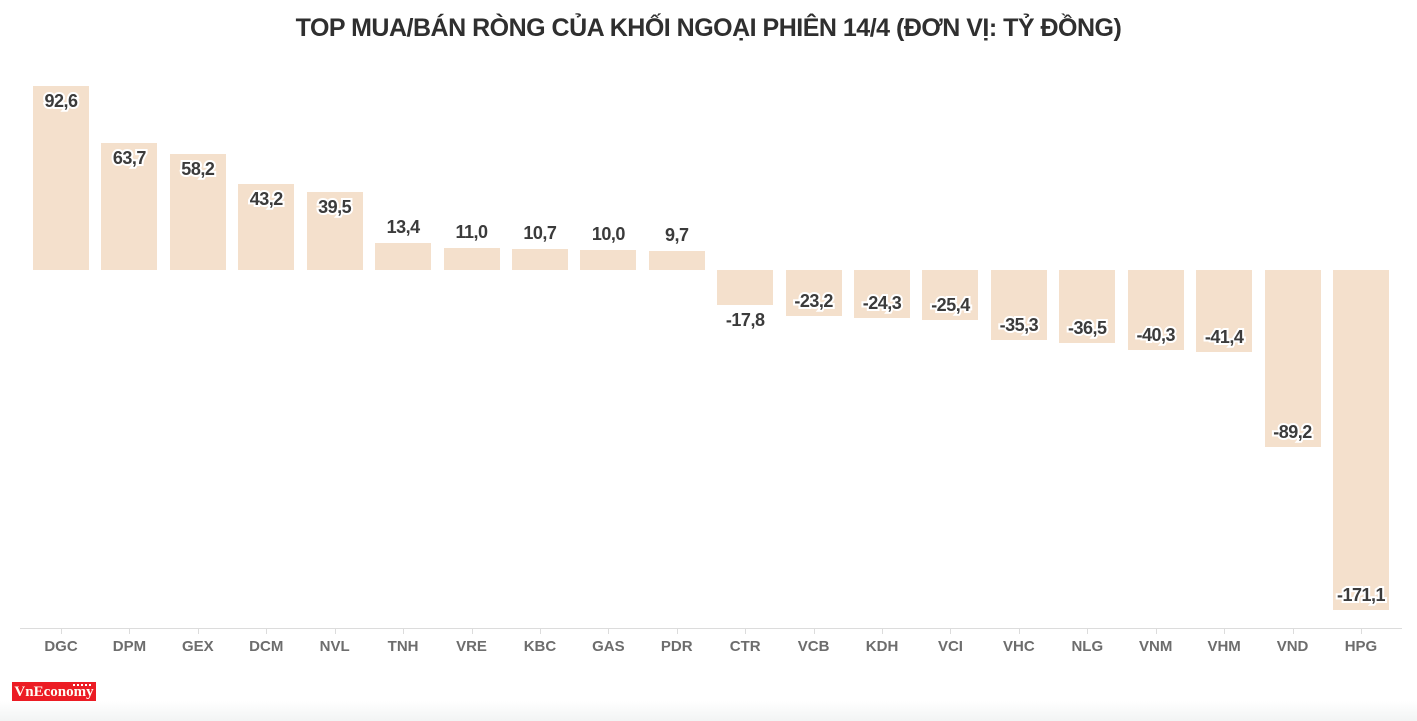 The height and width of the screenshot is (721, 1417). Describe the element at coordinates (1292, 432) in the screenshot. I see `bar-value-label: -89,2` at that location.